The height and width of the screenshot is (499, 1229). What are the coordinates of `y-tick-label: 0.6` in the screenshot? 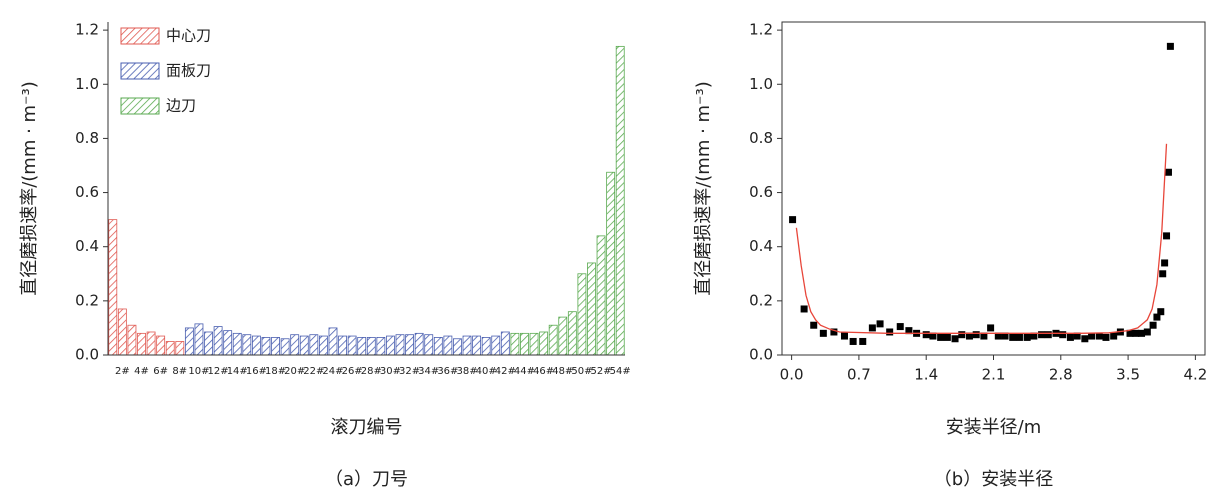 It's located at (761, 192).